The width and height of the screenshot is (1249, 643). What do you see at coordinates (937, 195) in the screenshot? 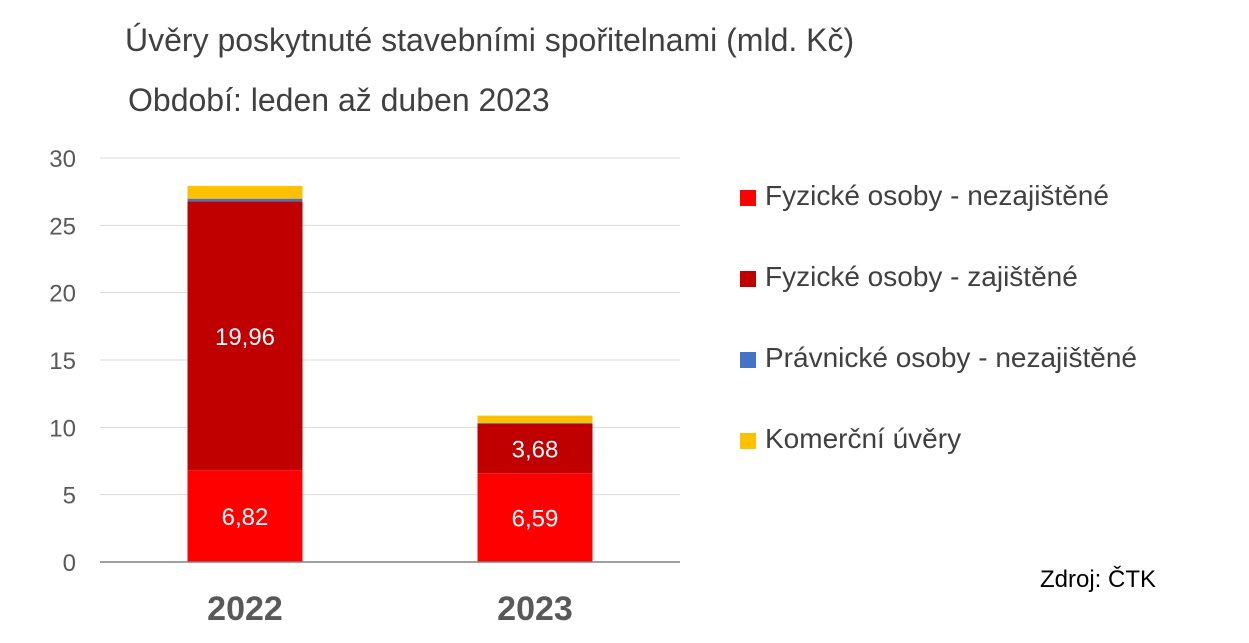
I see `legend-label: Fyzické osoby - nezajištěné` at bounding box center [937, 195].